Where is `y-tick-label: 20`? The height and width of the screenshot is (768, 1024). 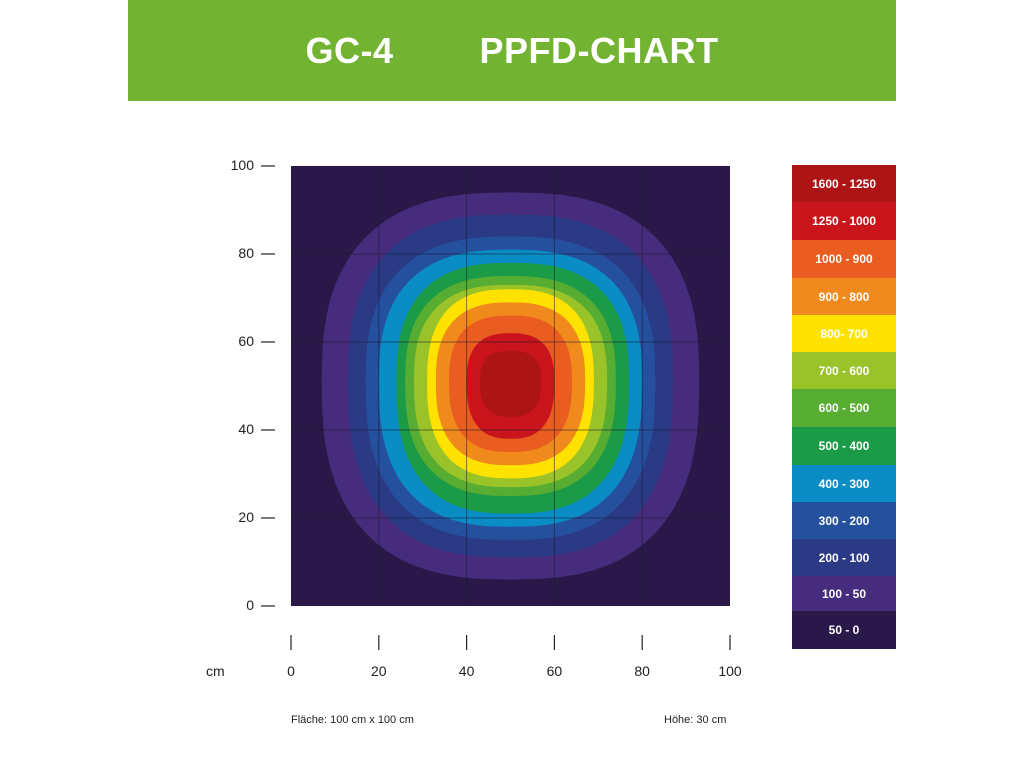 y-tick-label: 20 is located at coordinates (246, 517).